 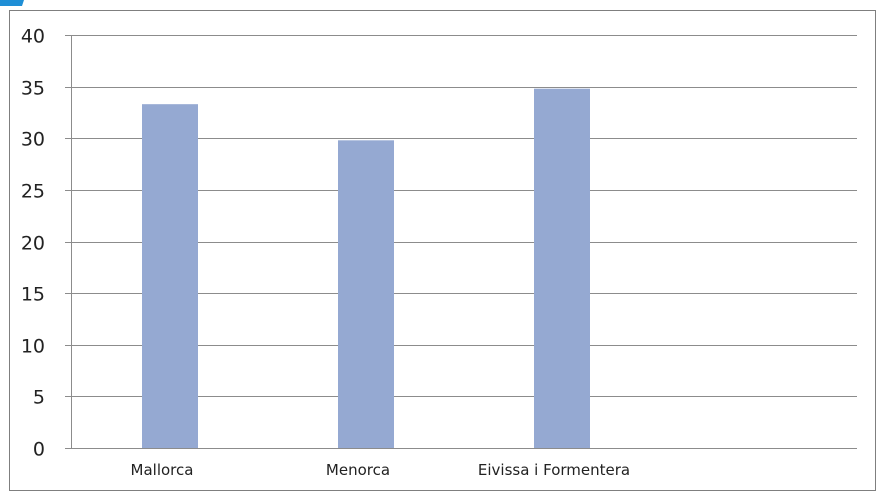 What do you see at coordinates (33, 295) in the screenshot?
I see `y-tick-label-15: 15` at bounding box center [33, 295].